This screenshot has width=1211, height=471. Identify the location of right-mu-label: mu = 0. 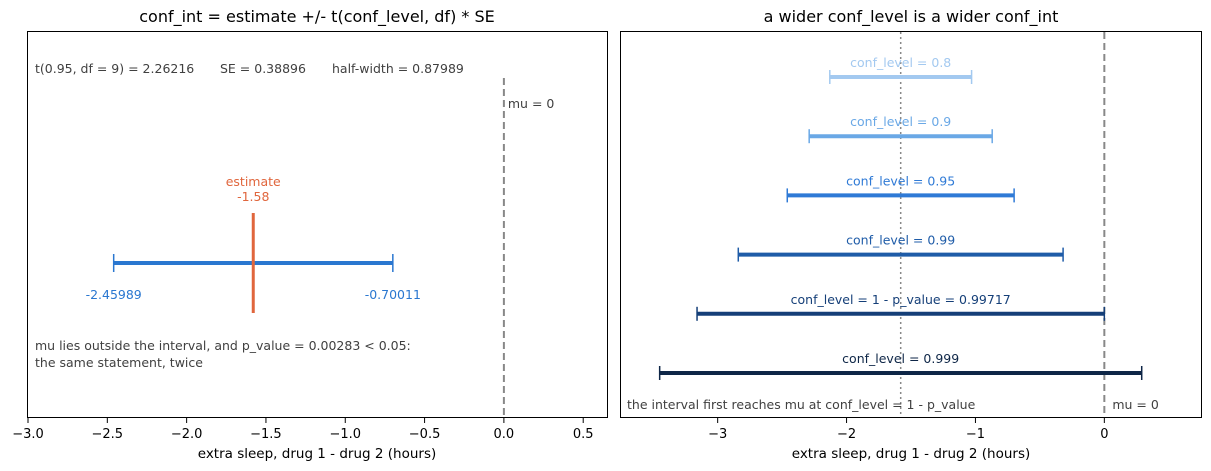
(1135, 404).